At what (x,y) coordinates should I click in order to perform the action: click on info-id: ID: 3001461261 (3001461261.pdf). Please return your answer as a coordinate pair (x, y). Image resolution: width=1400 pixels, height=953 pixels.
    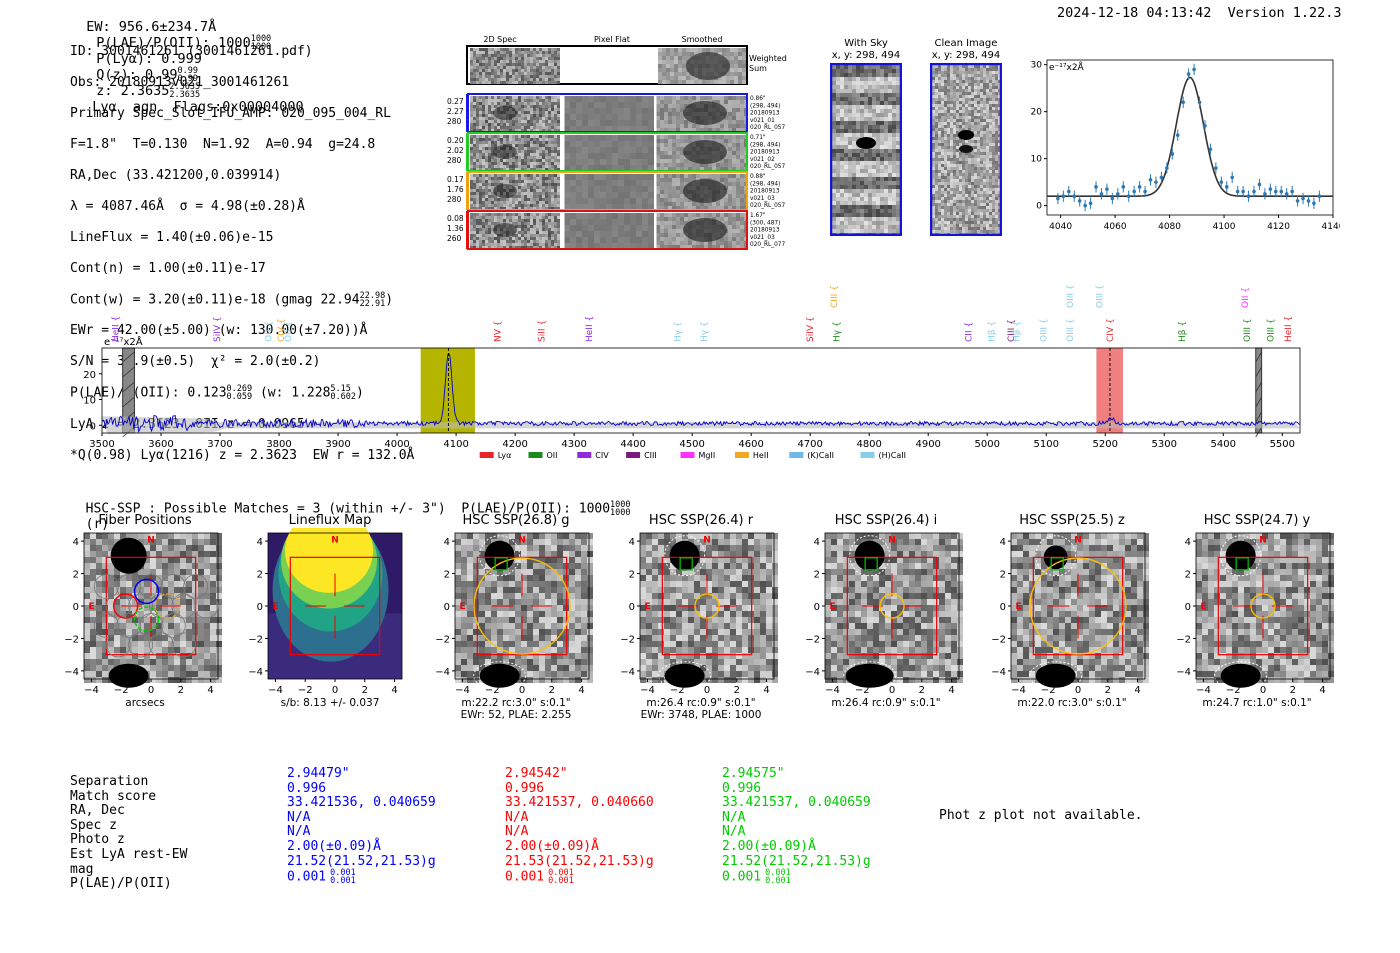
    Looking at the image, I should click on (191, 51).